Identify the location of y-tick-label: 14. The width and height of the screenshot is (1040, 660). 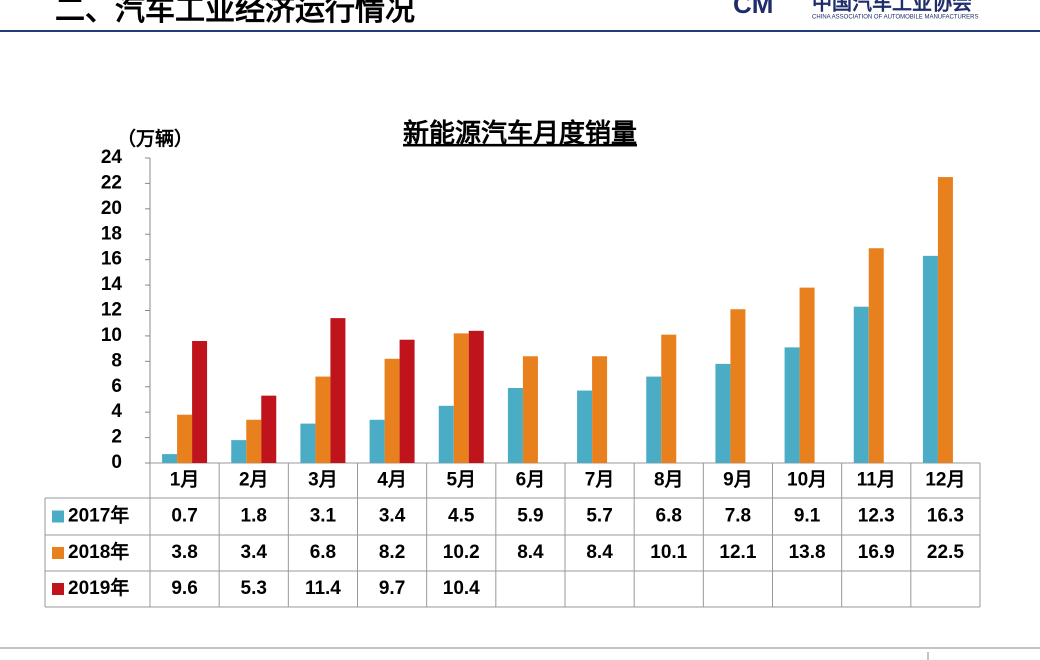
(112, 284).